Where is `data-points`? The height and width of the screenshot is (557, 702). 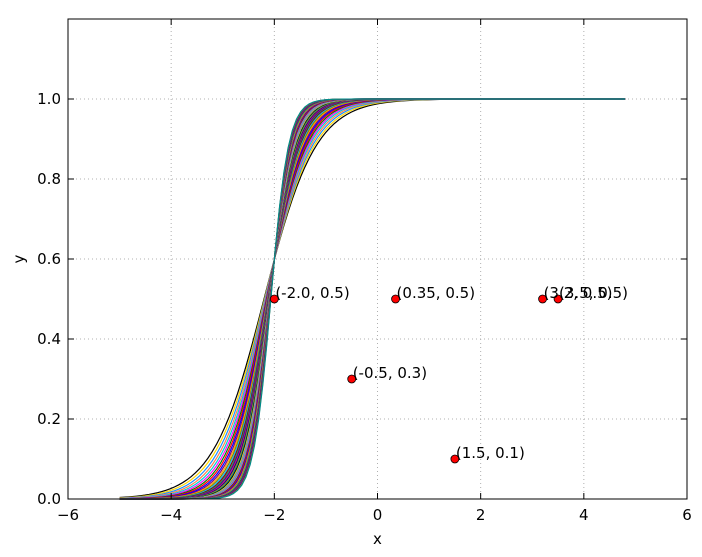
data-points is located at coordinates (416, 379).